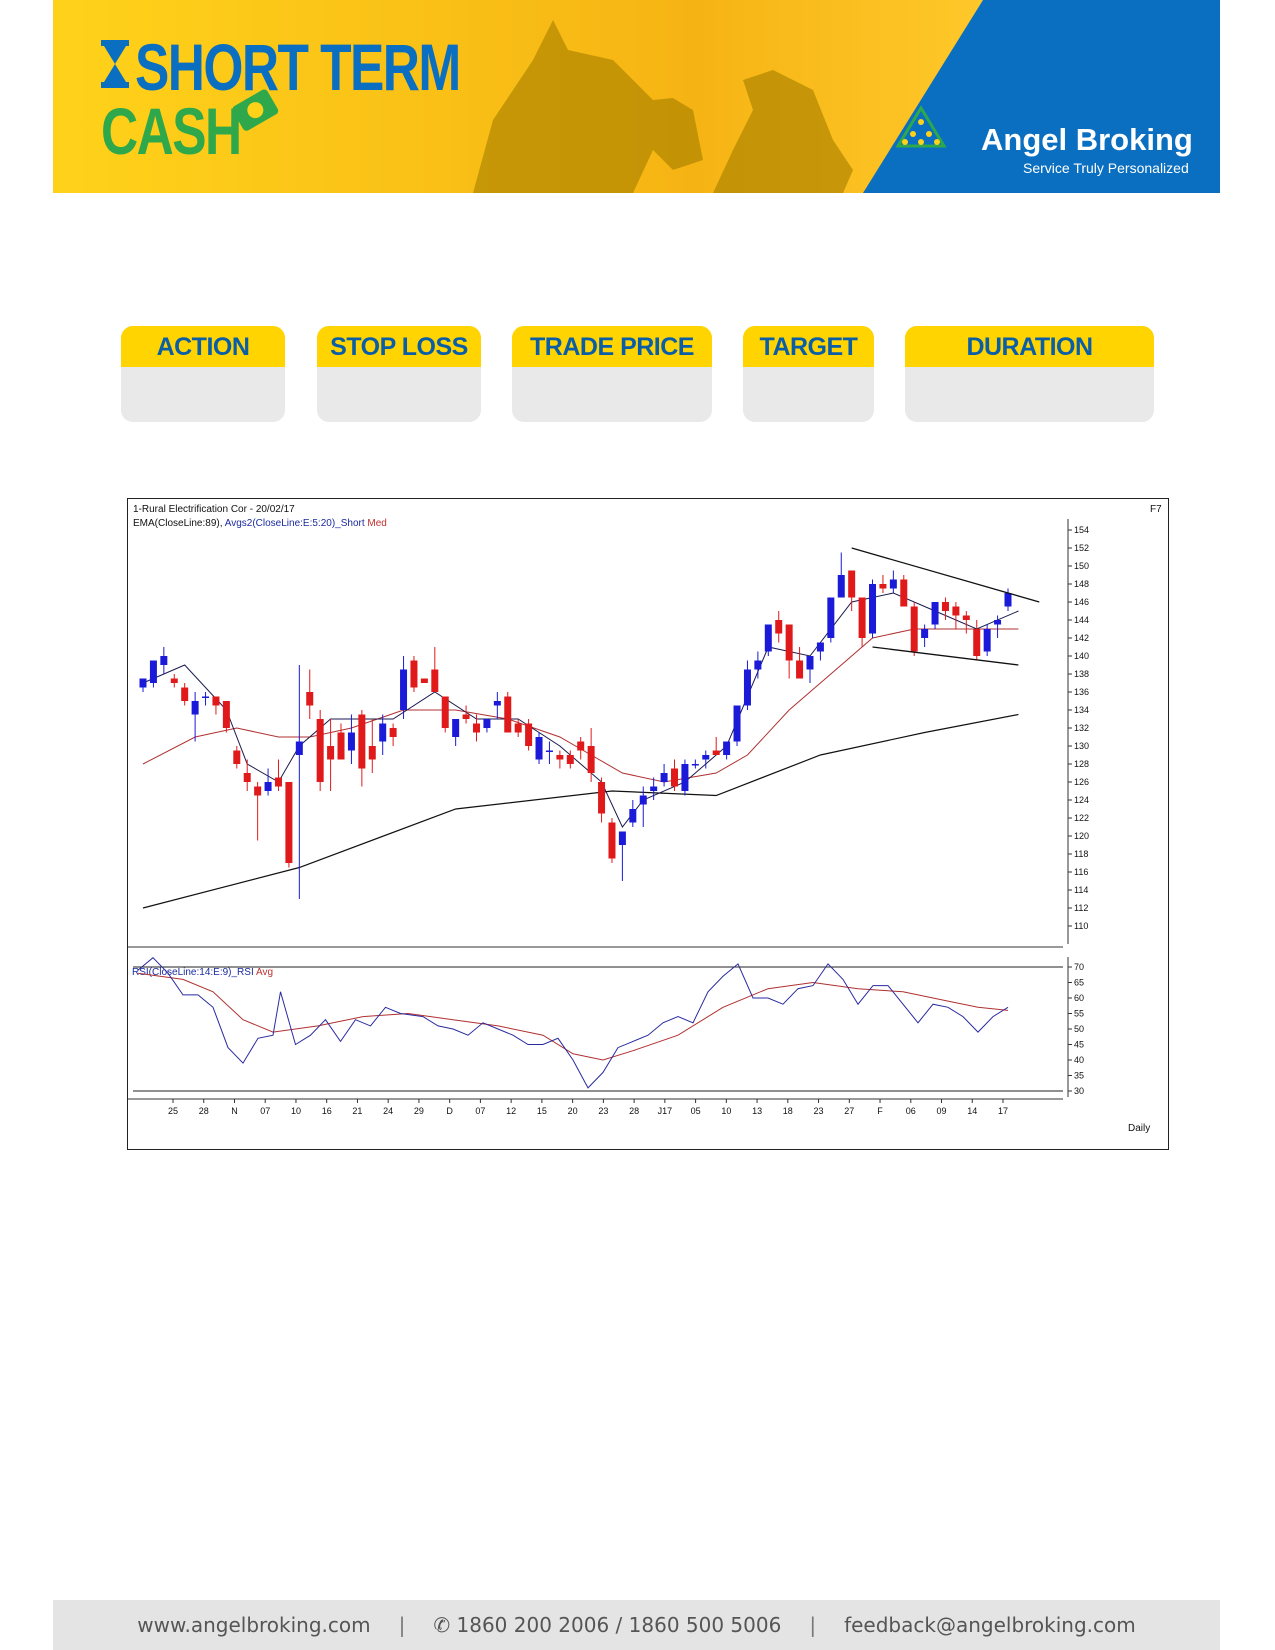 The height and width of the screenshot is (1650, 1275). I want to click on x-tick-label: 09, so click(942, 1111).